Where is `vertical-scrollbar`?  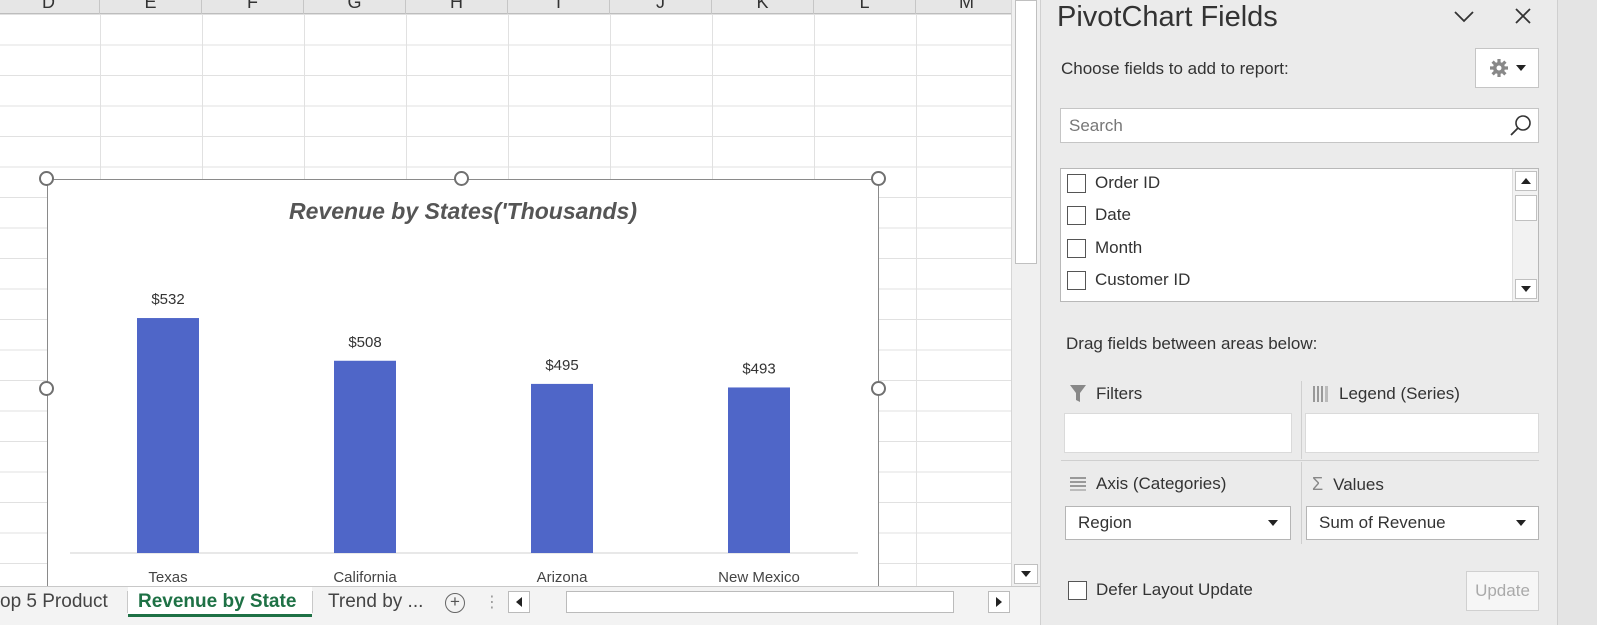
vertical-scrollbar is located at coordinates (1025, 293).